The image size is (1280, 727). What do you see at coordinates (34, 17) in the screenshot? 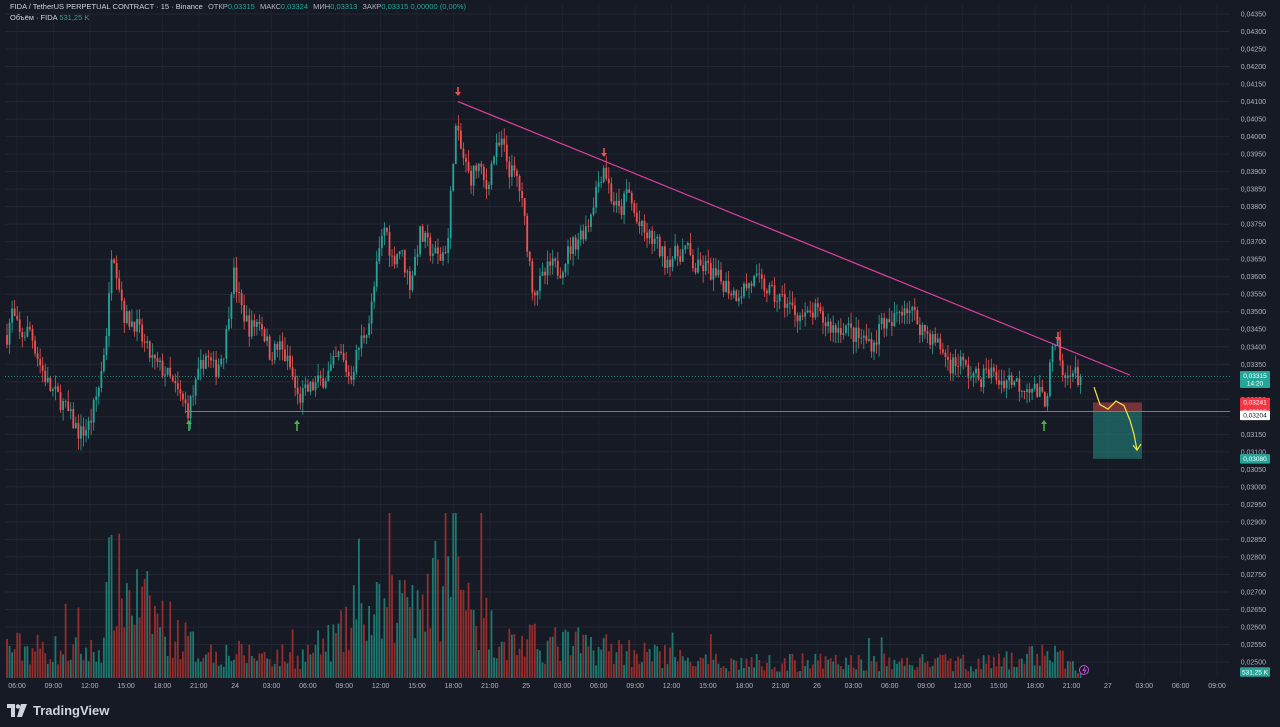
I see `volume-title: Объём · FIDA` at bounding box center [34, 17].